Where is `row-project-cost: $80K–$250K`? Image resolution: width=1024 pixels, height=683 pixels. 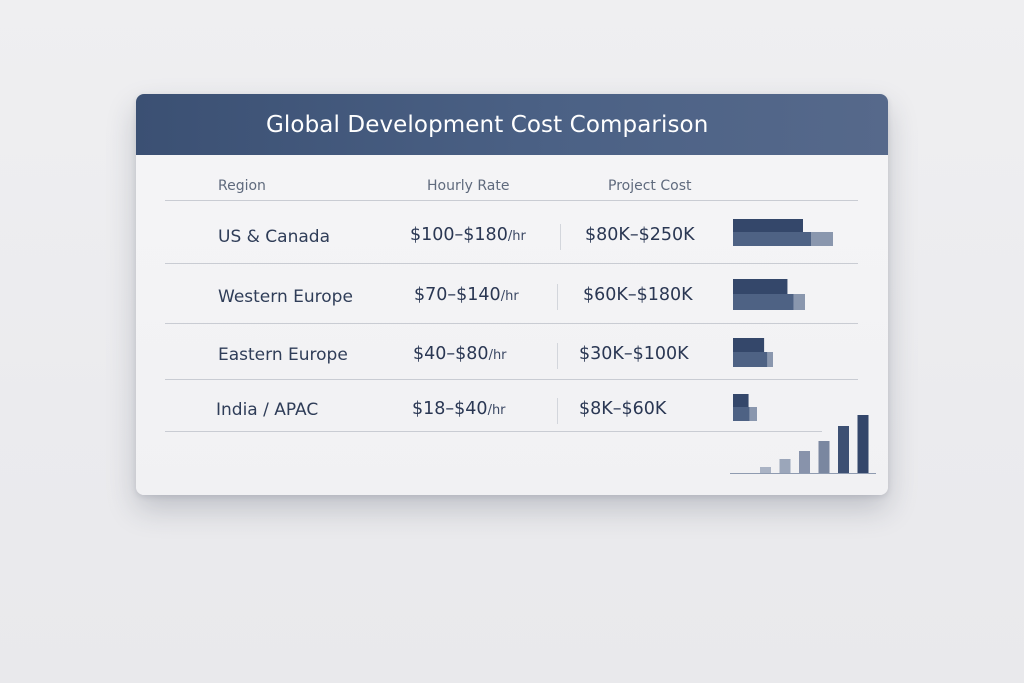
row-project-cost: $80K–$250K is located at coordinates (640, 235).